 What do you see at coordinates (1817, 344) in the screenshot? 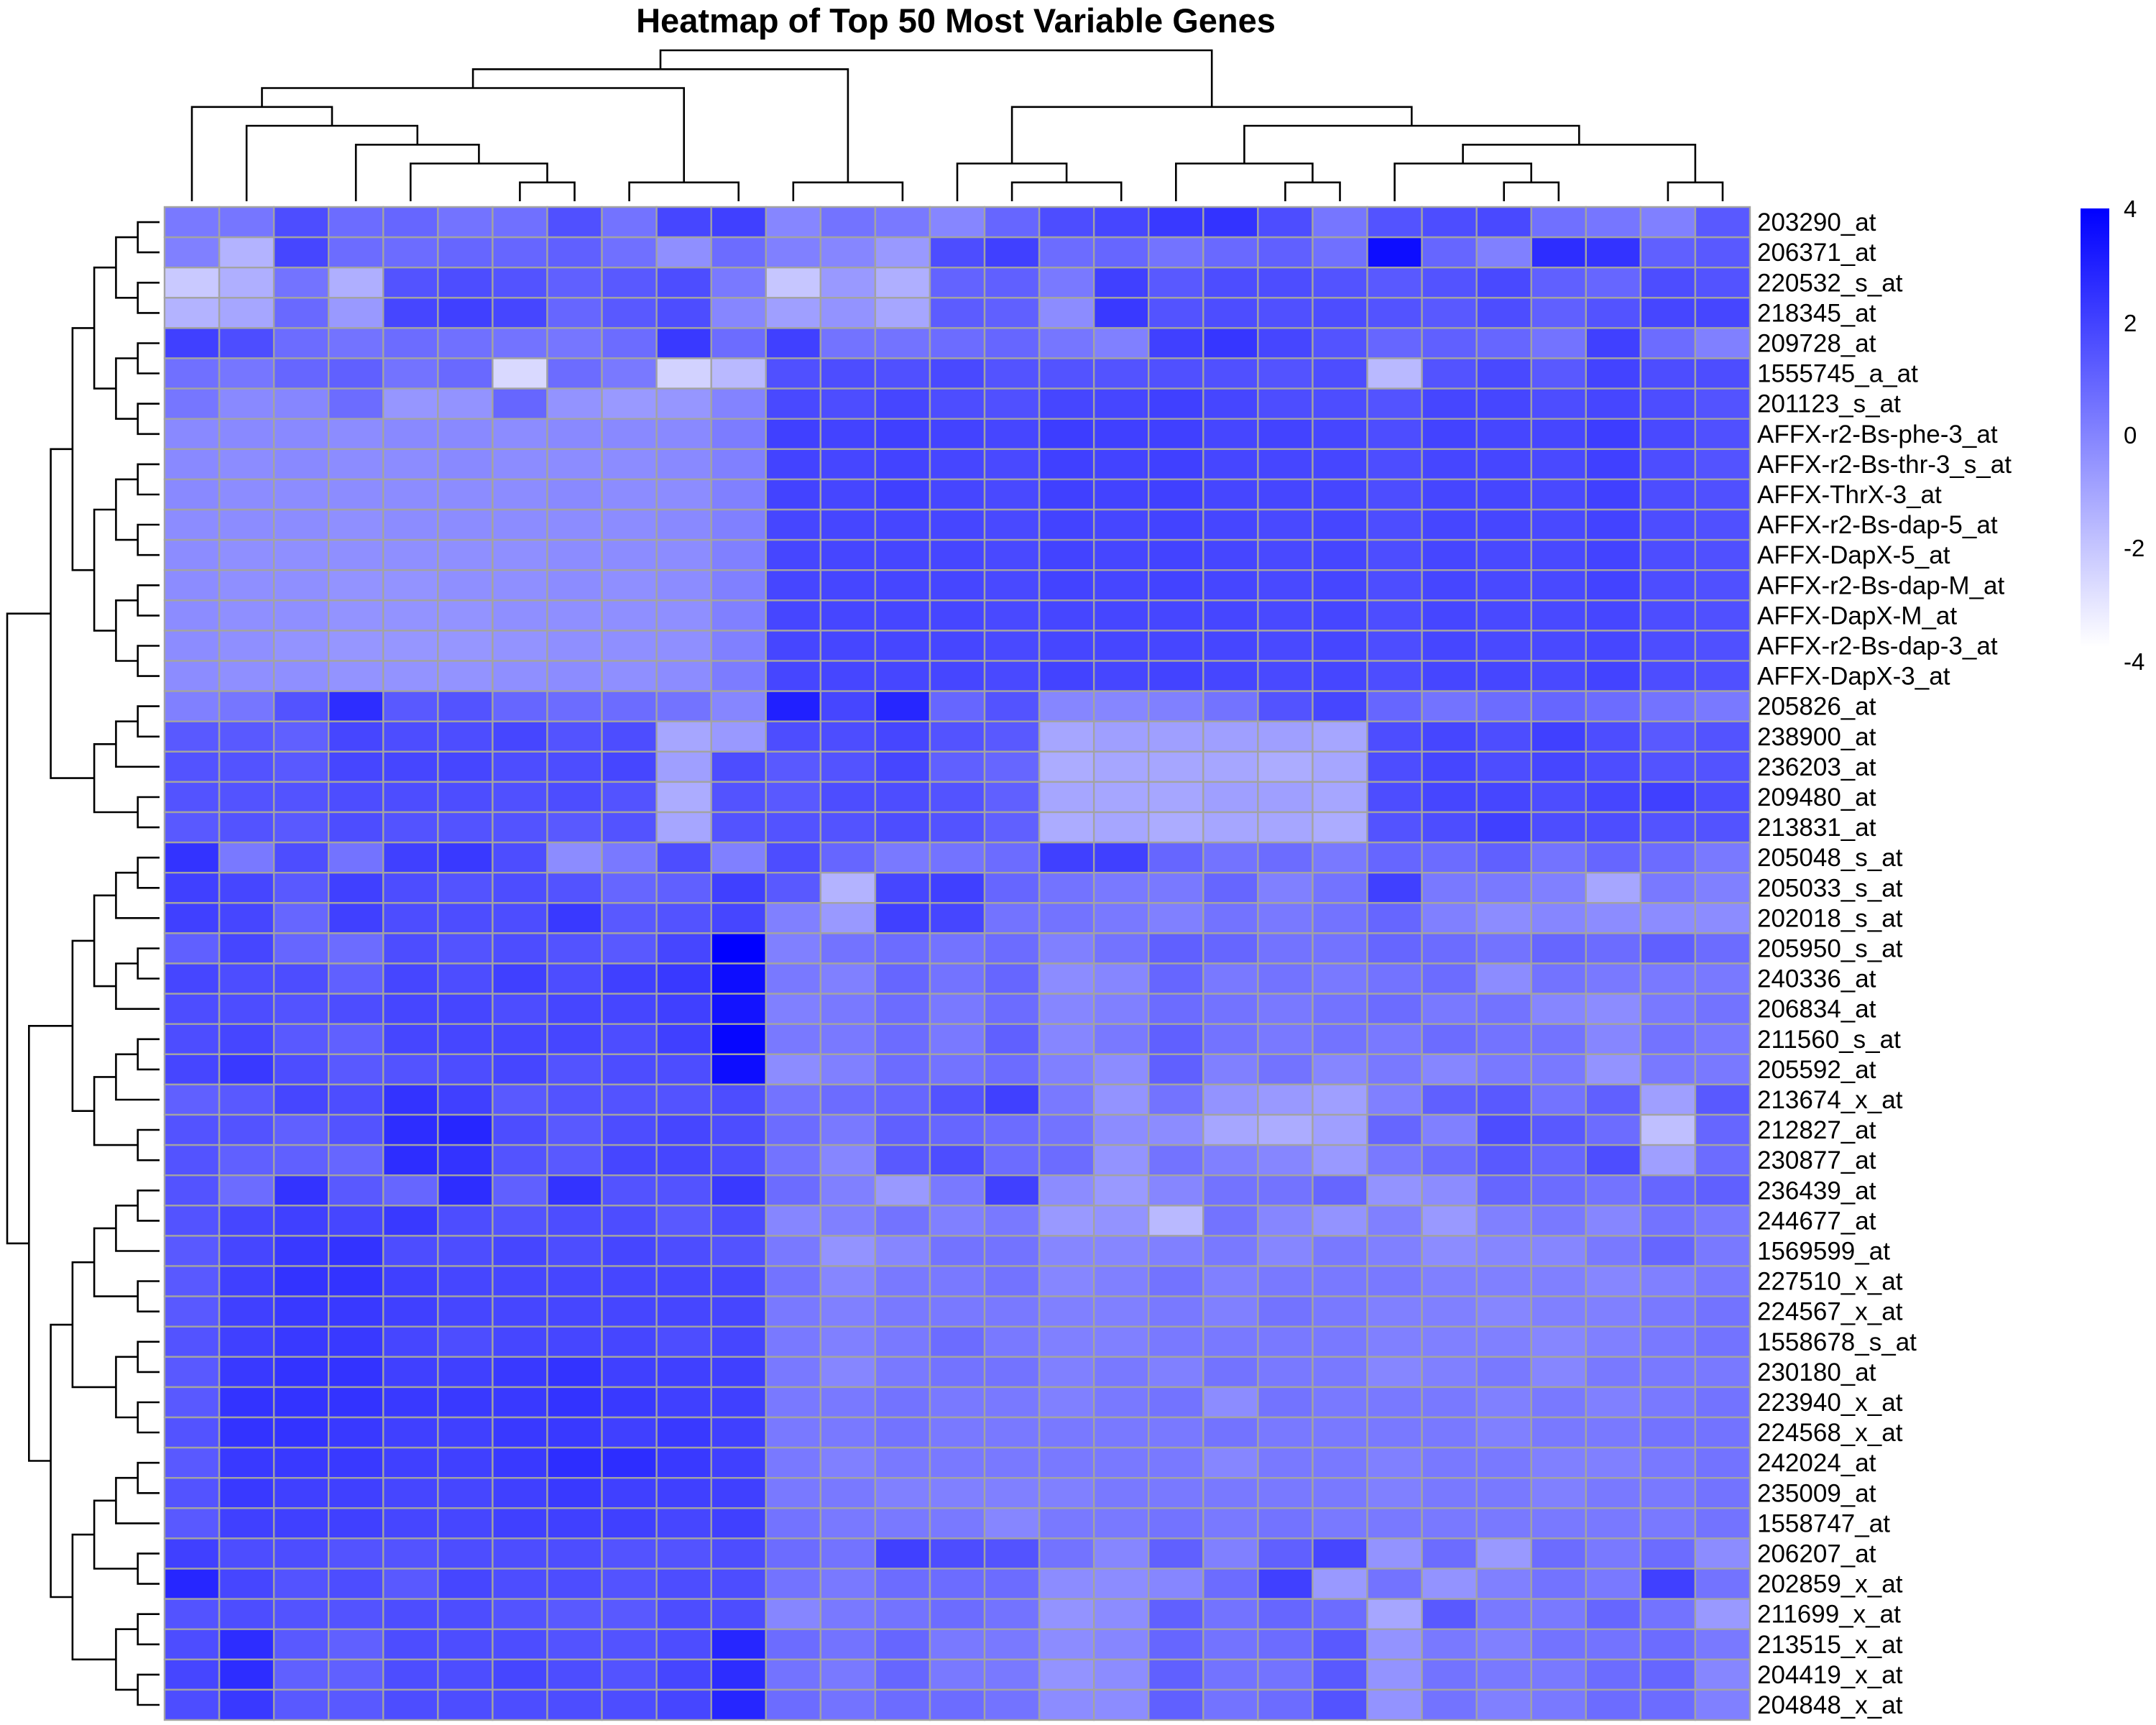
I see `row-label: 209728_at` at bounding box center [1817, 344].